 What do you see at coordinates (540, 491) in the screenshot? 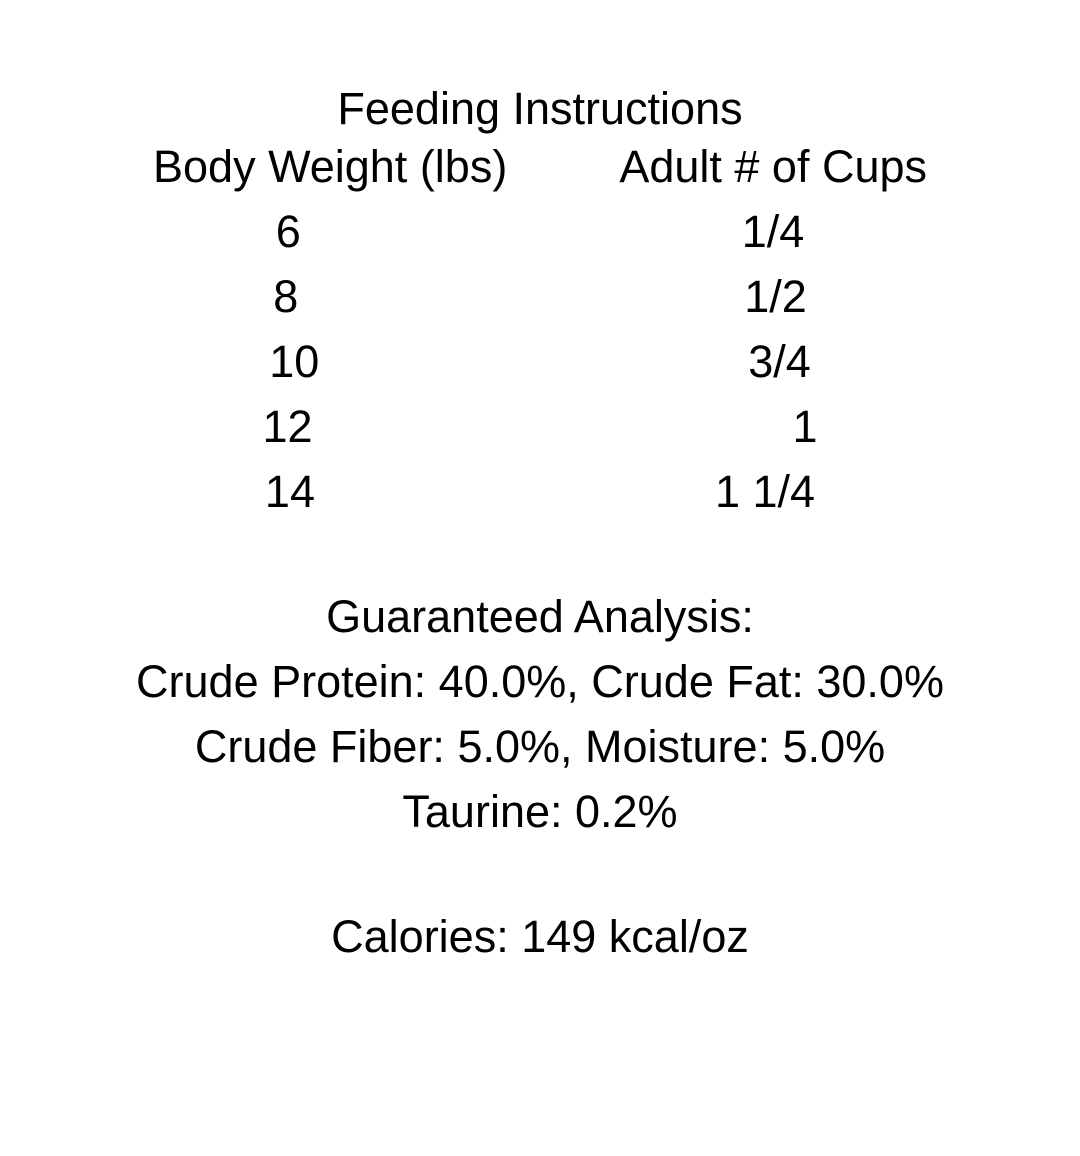
I see `table-row: 14 1 1/4` at bounding box center [540, 491].